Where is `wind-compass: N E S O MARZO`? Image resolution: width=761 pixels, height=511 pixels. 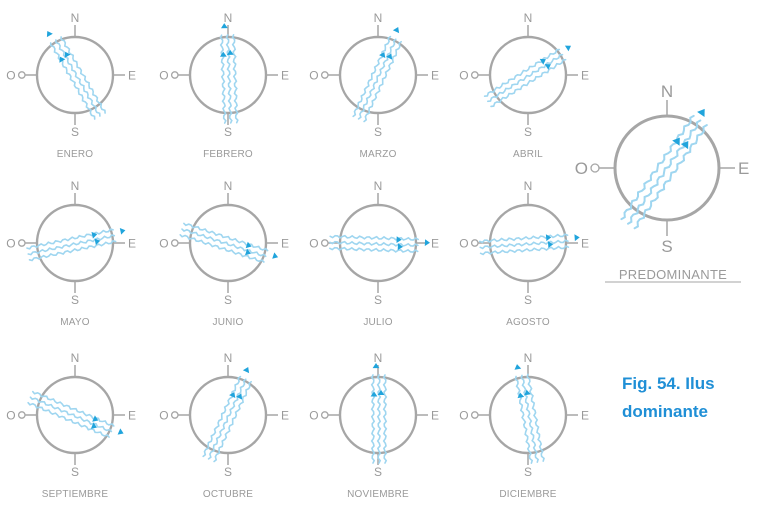 wind-compass: N E S O MARZO is located at coordinates (374, 85).